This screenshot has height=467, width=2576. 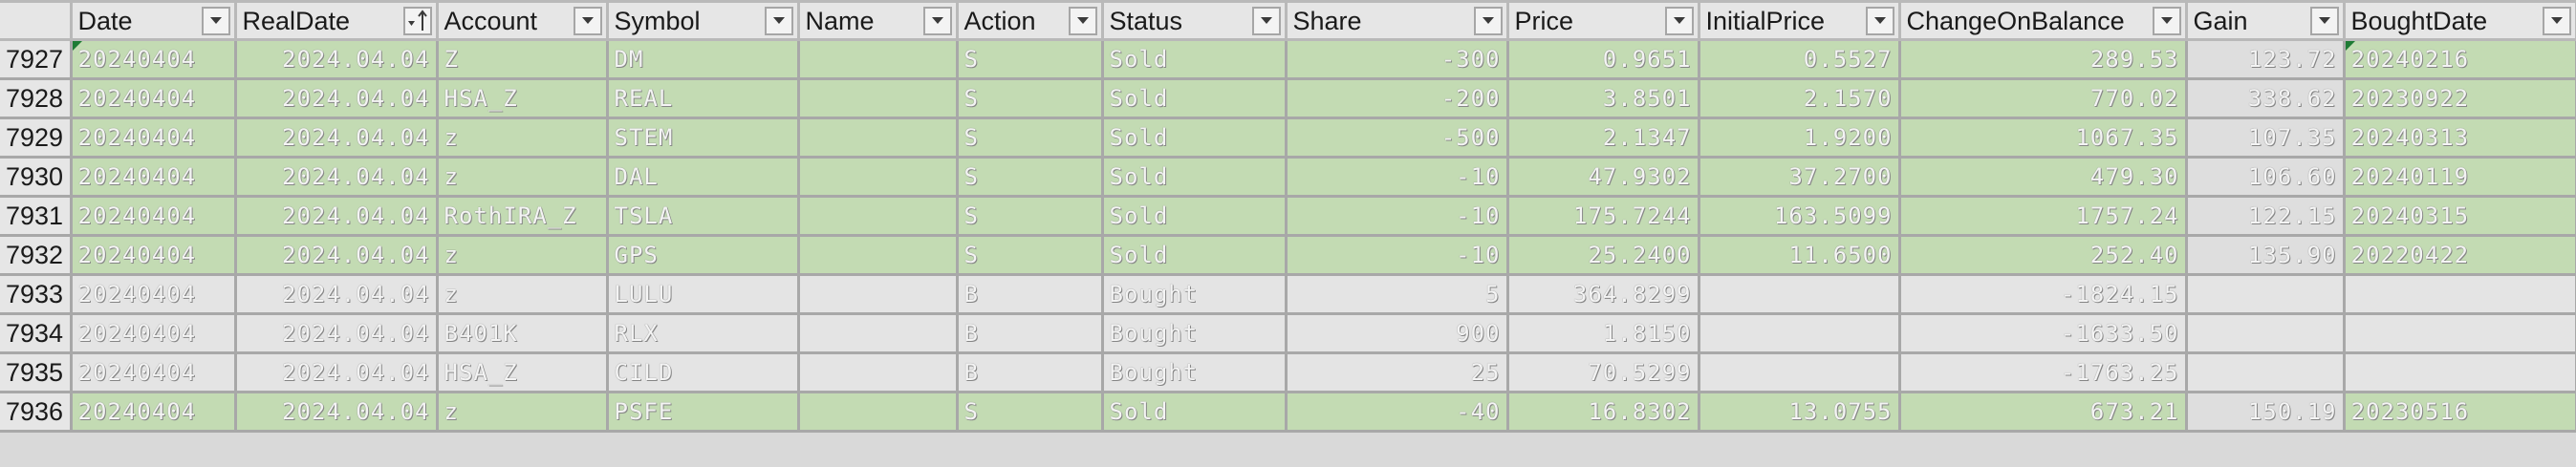 I want to click on col-header-name: Name, so click(x=877, y=20).